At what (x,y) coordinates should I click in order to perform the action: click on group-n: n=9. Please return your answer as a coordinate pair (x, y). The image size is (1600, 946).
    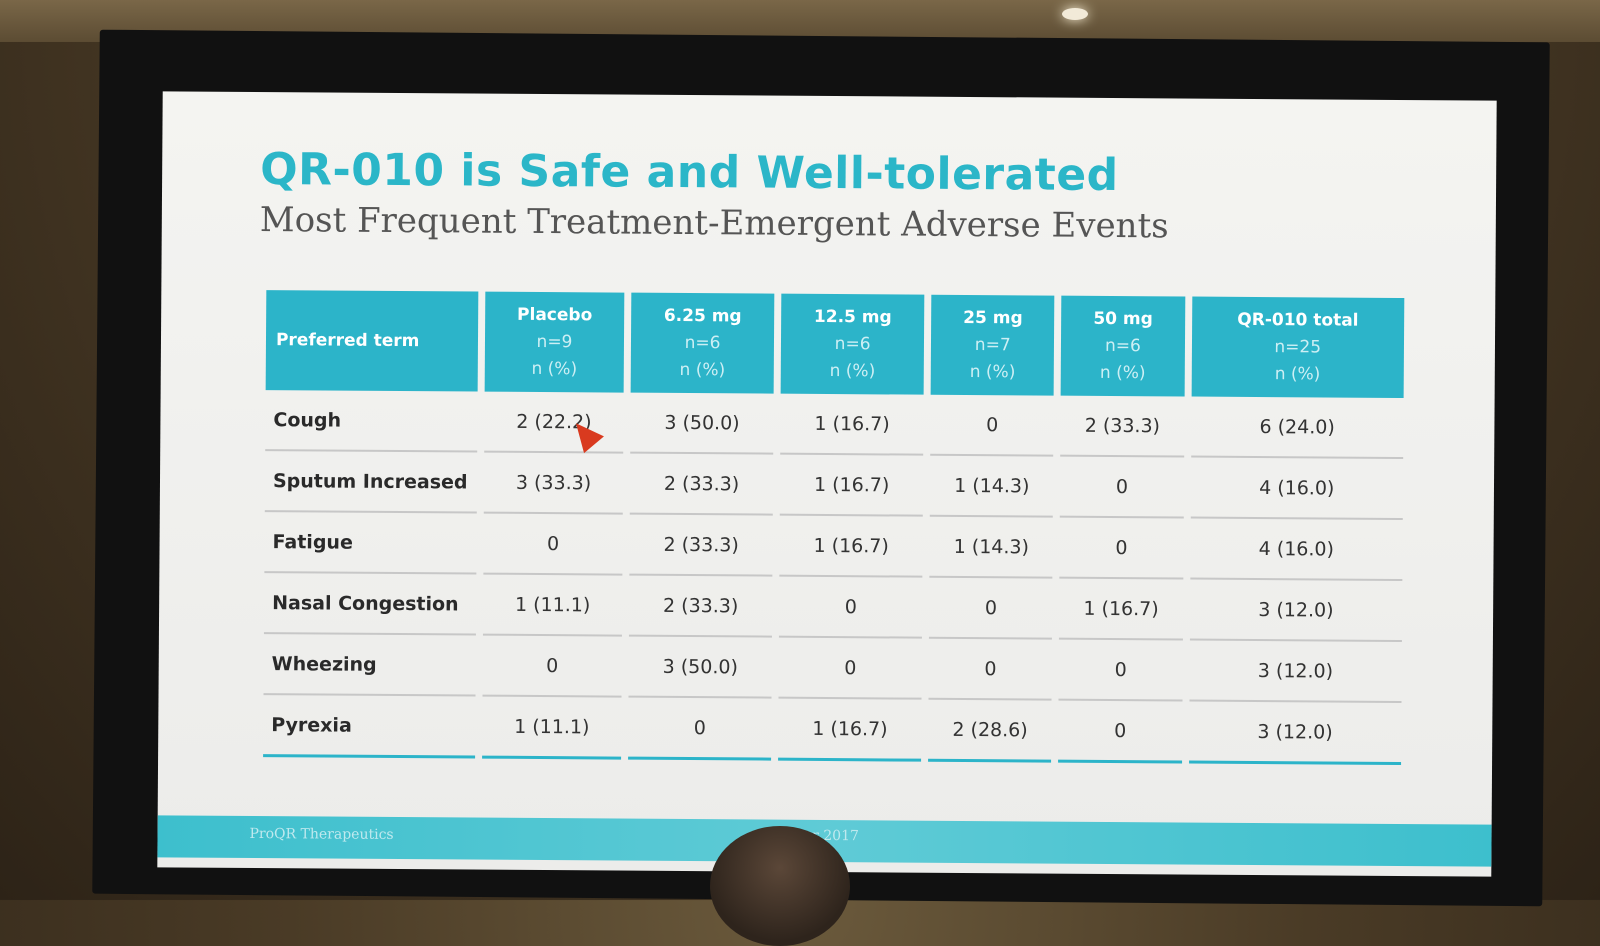
    Looking at the image, I should click on (554, 341).